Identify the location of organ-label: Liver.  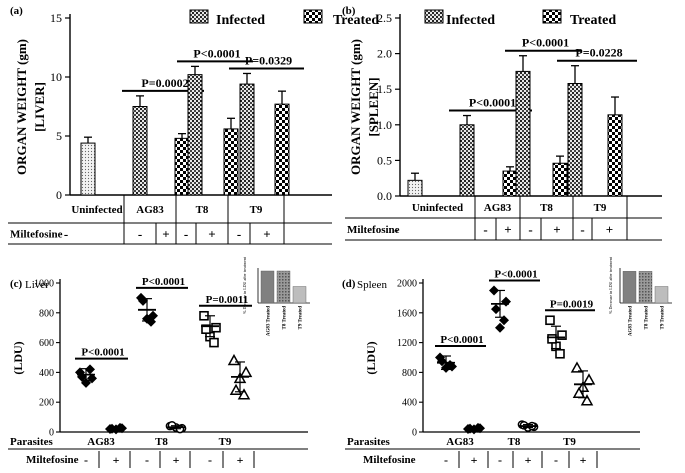
(37, 285).